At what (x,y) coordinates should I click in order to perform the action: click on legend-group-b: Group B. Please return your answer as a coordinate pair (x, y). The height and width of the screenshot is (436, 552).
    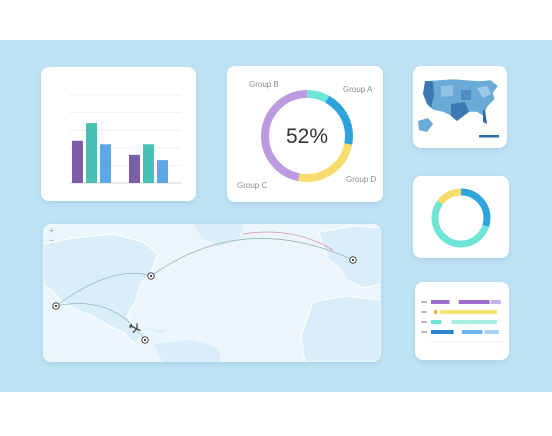
    Looking at the image, I should click on (264, 84).